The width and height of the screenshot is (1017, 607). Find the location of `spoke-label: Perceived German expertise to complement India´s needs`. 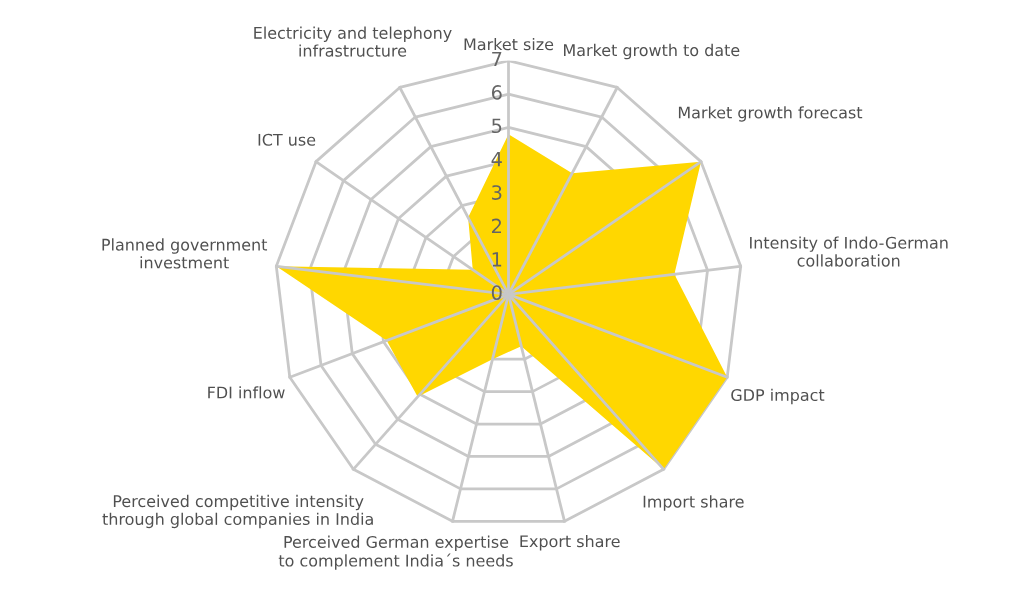

spoke-label: Perceived German expertise to complement India´s needs is located at coordinates (395, 552).